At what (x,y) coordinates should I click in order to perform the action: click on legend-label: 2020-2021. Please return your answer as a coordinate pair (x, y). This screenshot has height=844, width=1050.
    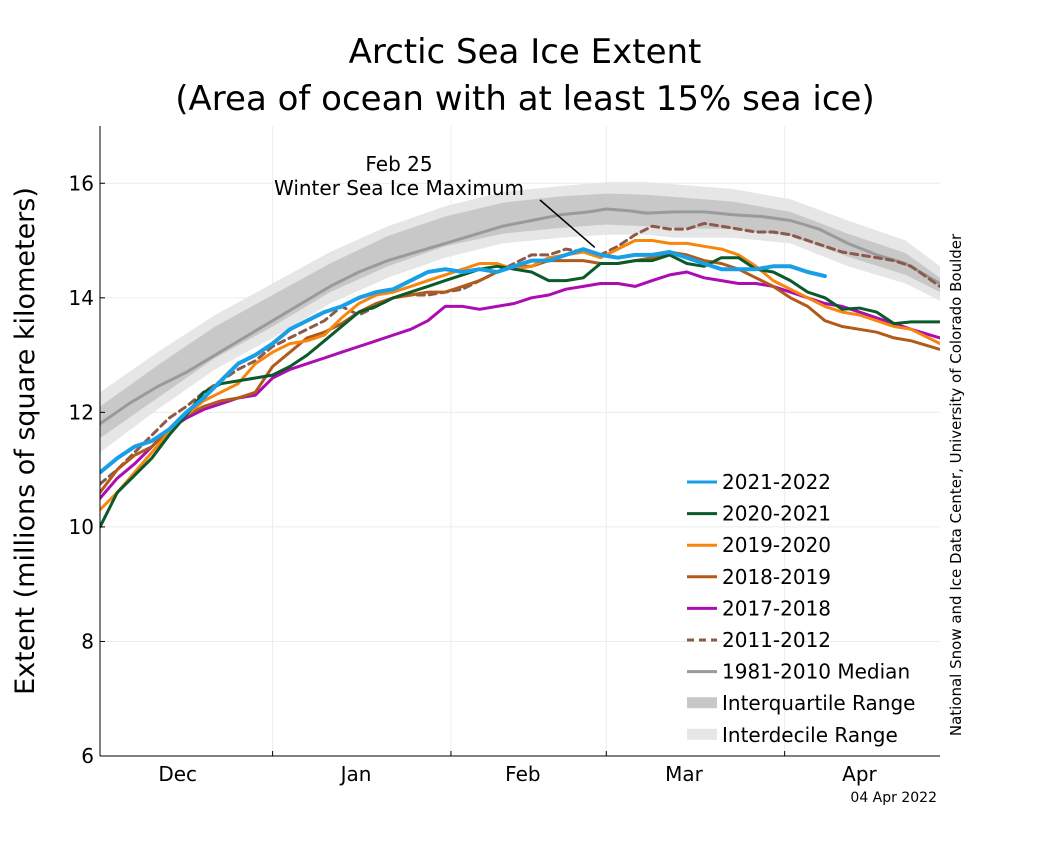
    Looking at the image, I should click on (776, 514).